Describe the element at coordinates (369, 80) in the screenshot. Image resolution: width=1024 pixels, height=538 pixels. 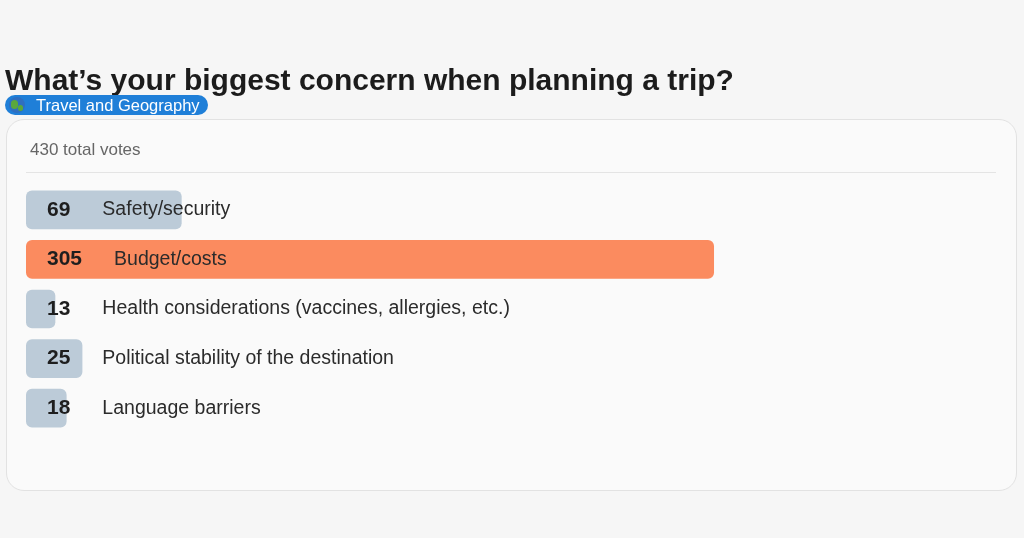
I see `chart-title: What’s your biggest concern when planning a trip?` at that location.